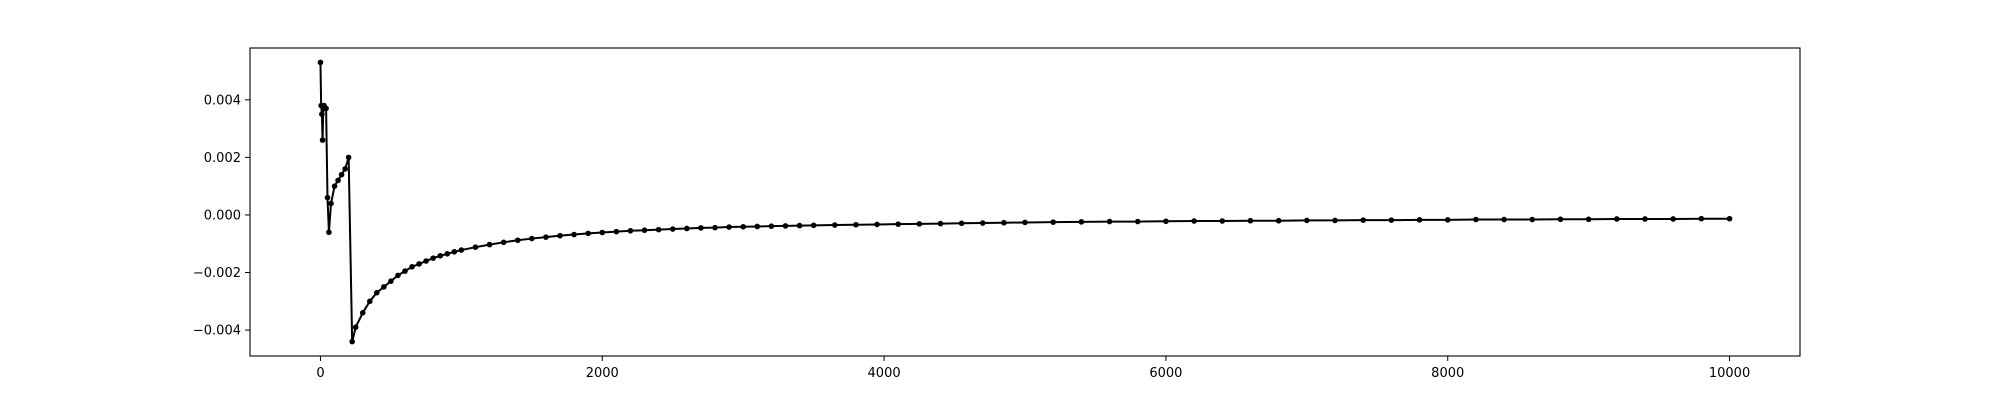 The height and width of the screenshot is (400, 2000). I want to click on y-axis: 0.004 0.002 0.000 −0.002 −0.004, so click(221, 216).